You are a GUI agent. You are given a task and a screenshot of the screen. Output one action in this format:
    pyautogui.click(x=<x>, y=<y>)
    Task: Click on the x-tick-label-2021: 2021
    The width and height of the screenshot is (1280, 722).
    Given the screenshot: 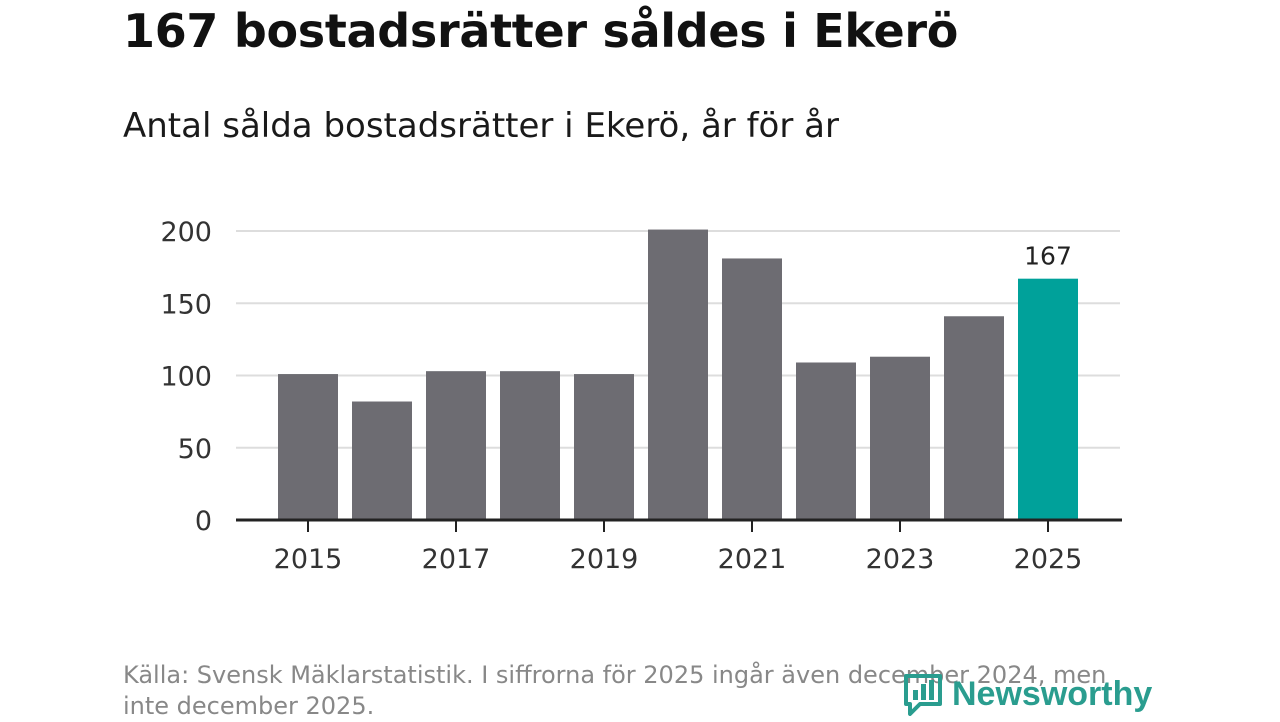 What is the action you would take?
    pyautogui.click(x=752, y=559)
    